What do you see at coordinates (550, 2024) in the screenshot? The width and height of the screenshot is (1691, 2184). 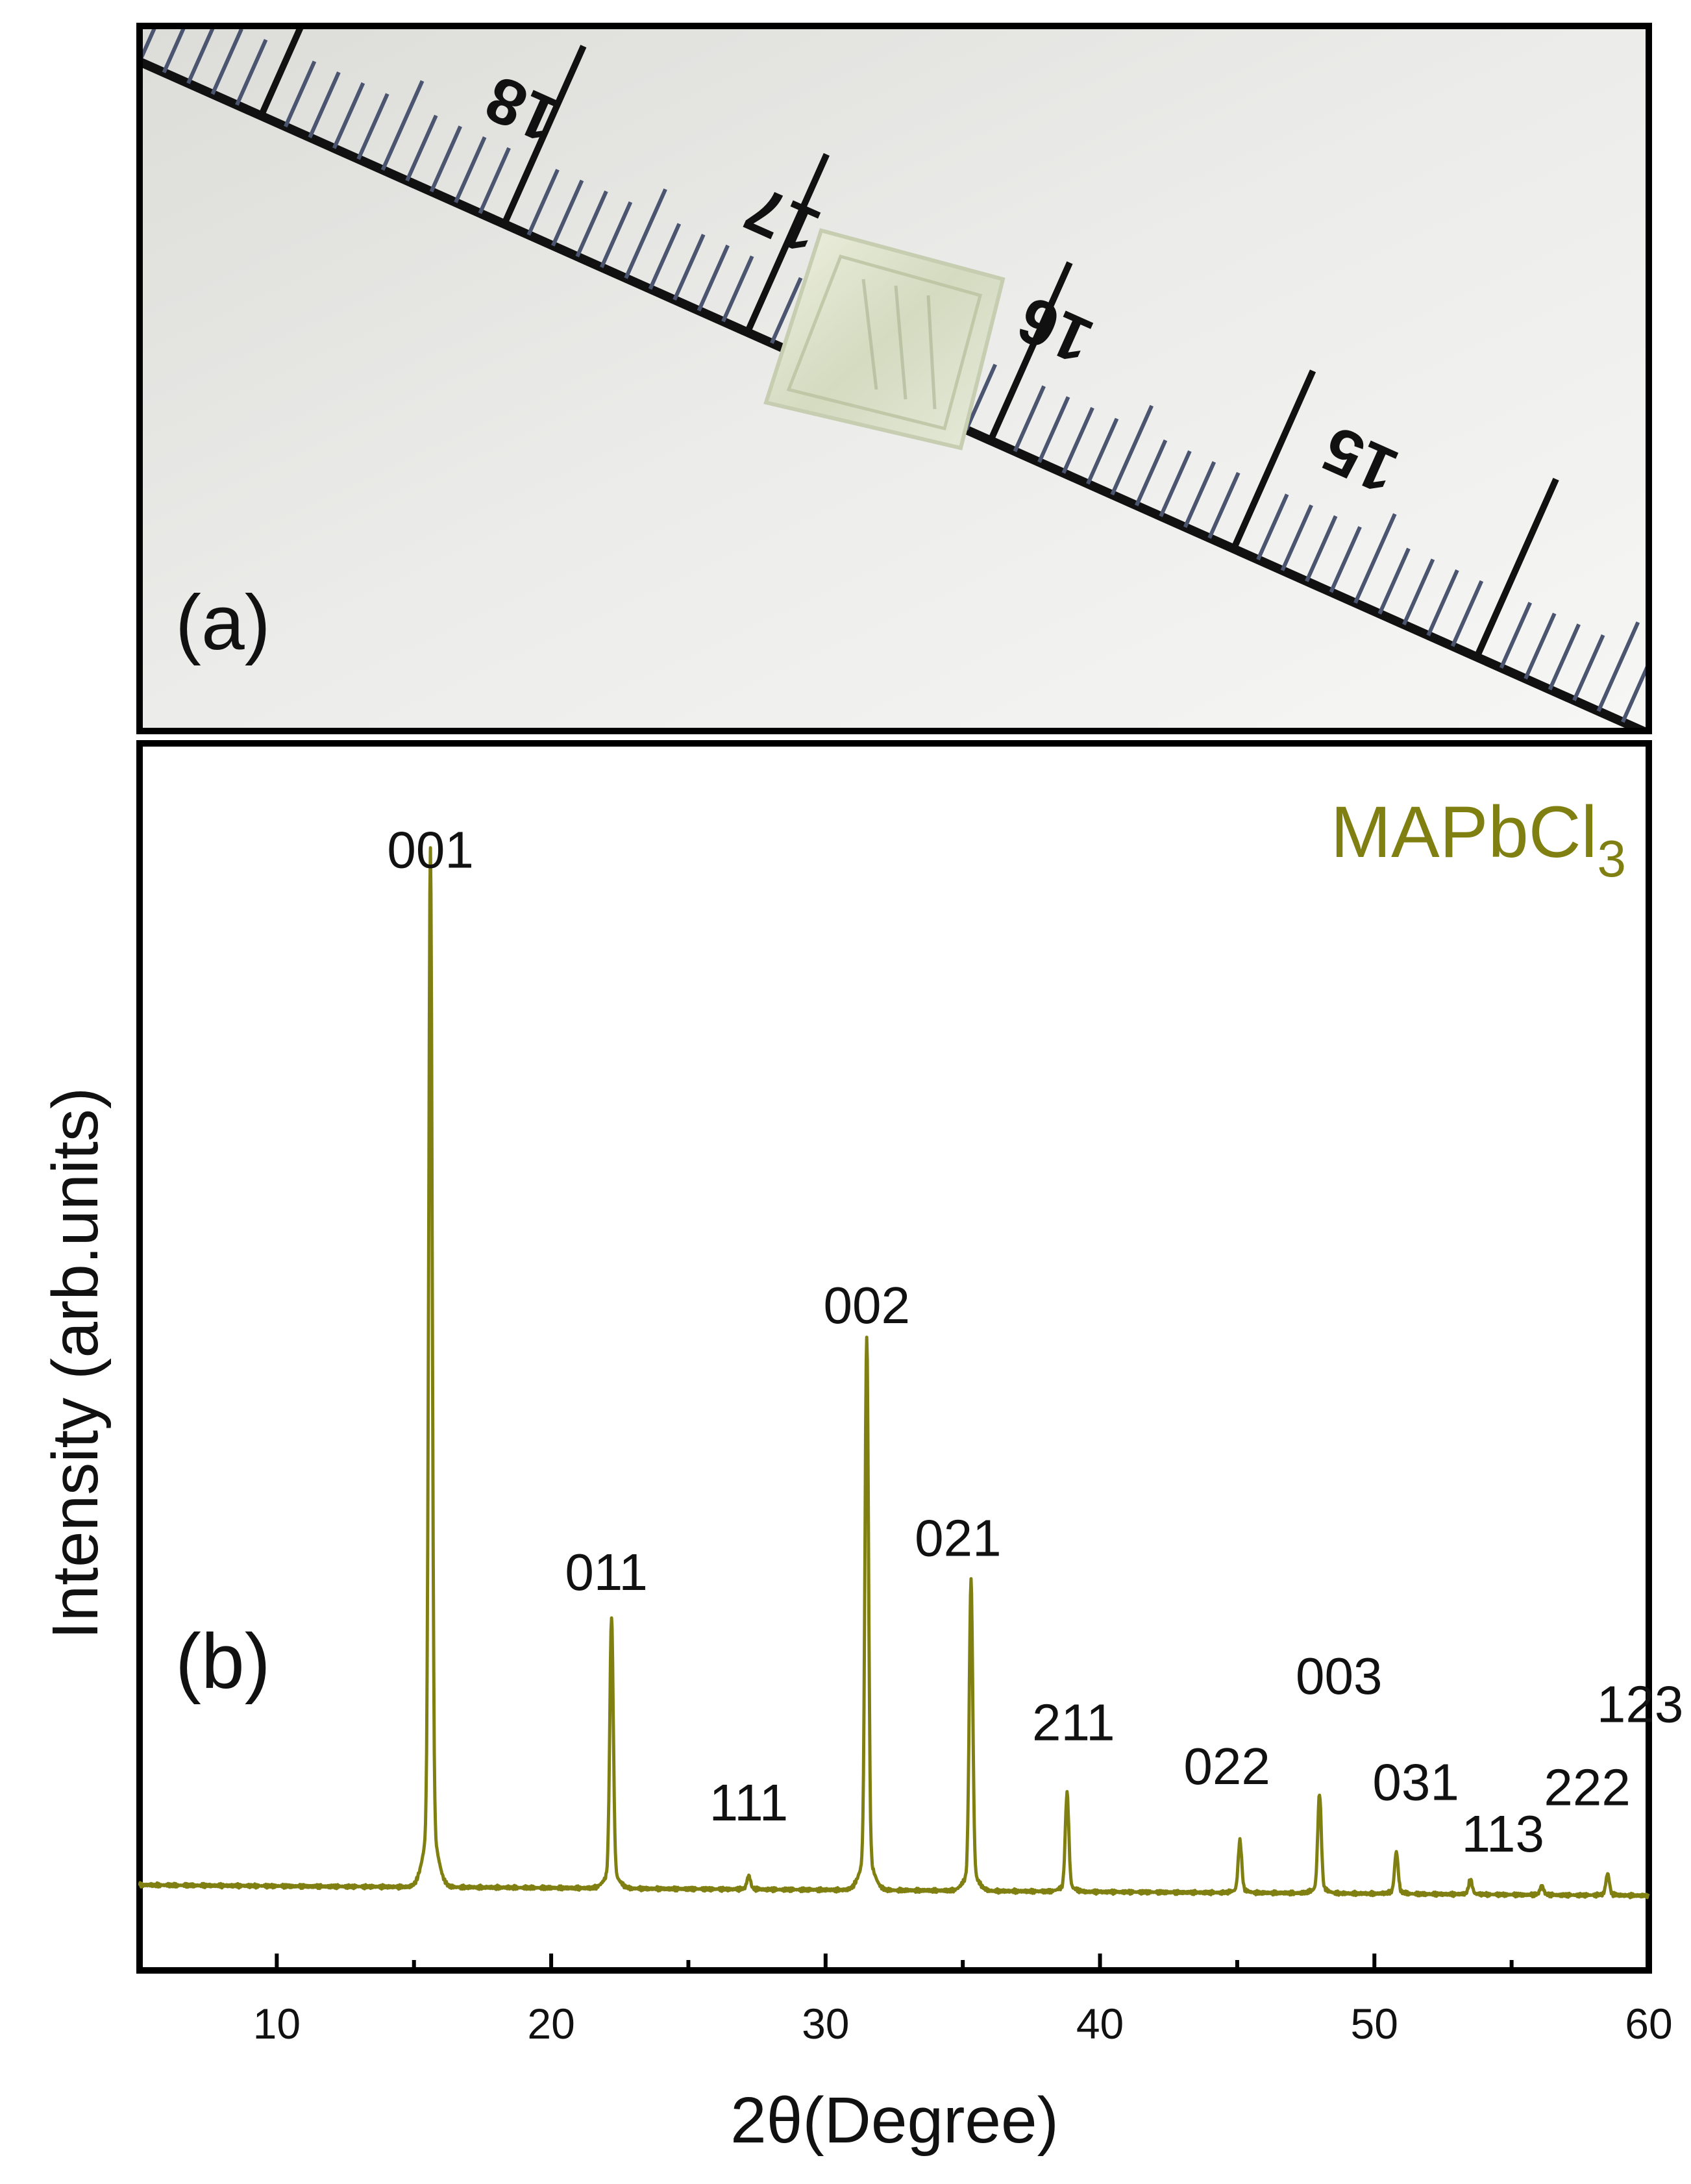 I see `x-tick-label: 20` at bounding box center [550, 2024].